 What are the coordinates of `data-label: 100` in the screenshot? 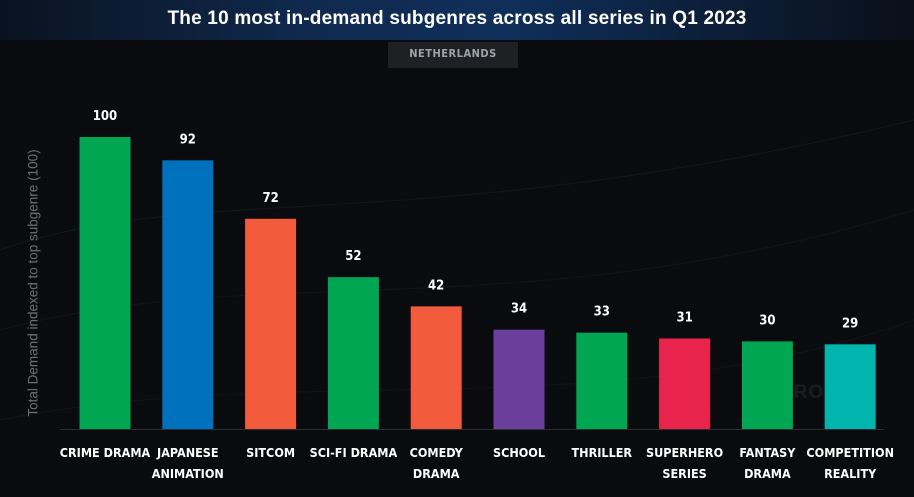 It's located at (105, 116).